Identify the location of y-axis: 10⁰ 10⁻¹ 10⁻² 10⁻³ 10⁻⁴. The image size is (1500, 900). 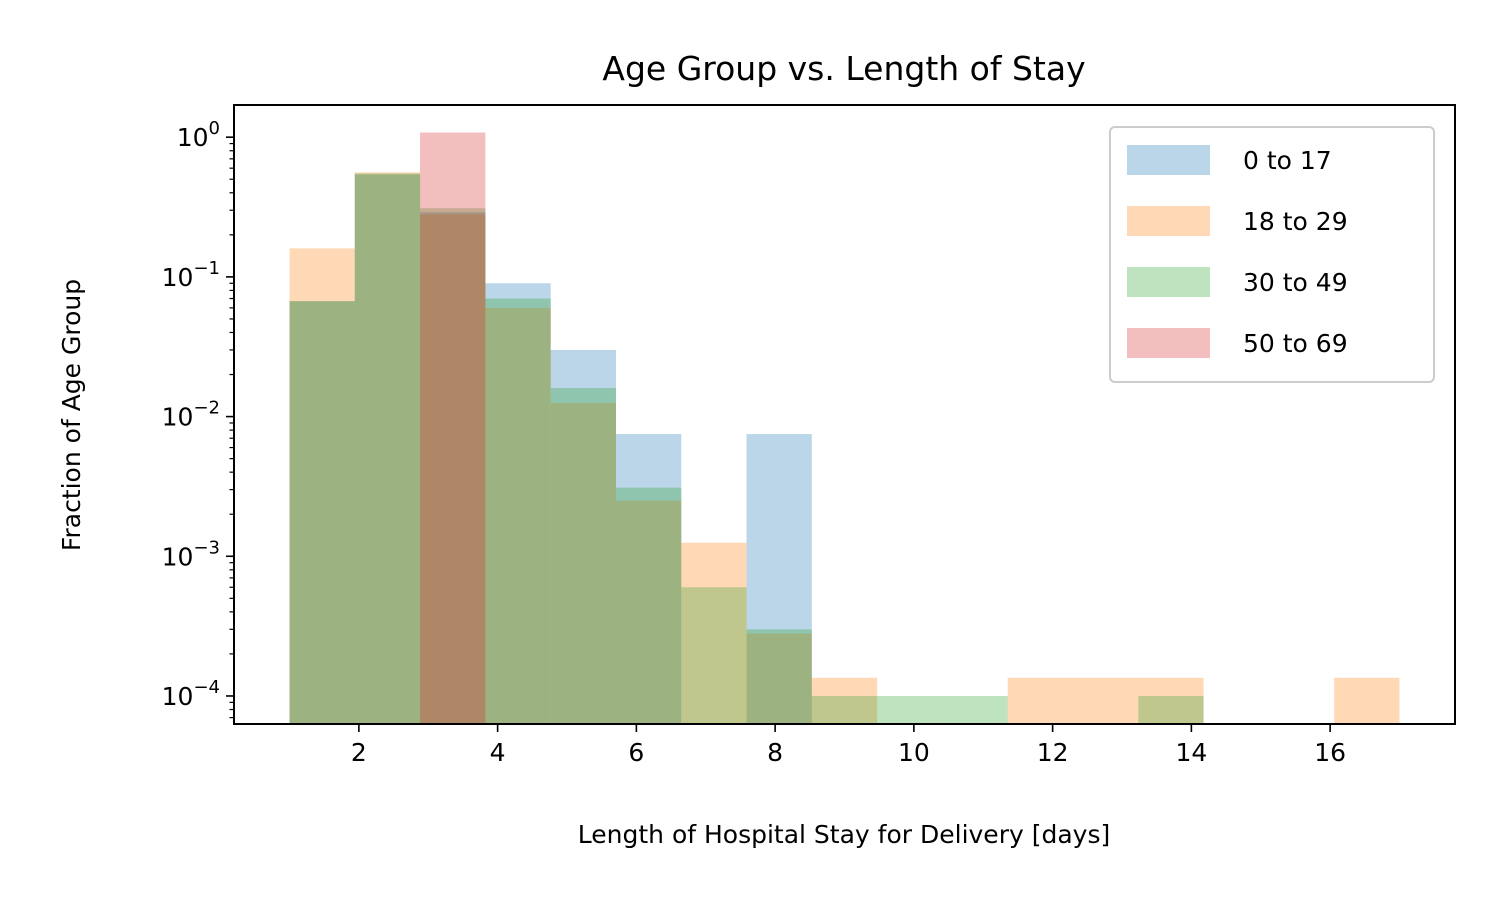
(198, 418).